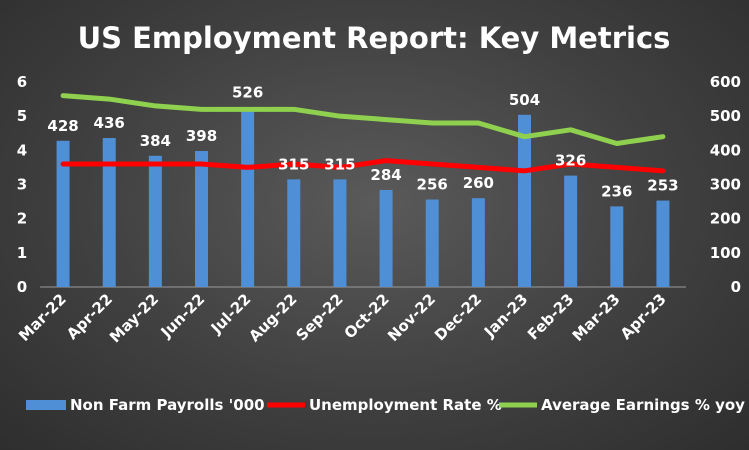 The image size is (749, 450). What do you see at coordinates (22, 185) in the screenshot?
I see `y-left-tick-label: 3` at bounding box center [22, 185].